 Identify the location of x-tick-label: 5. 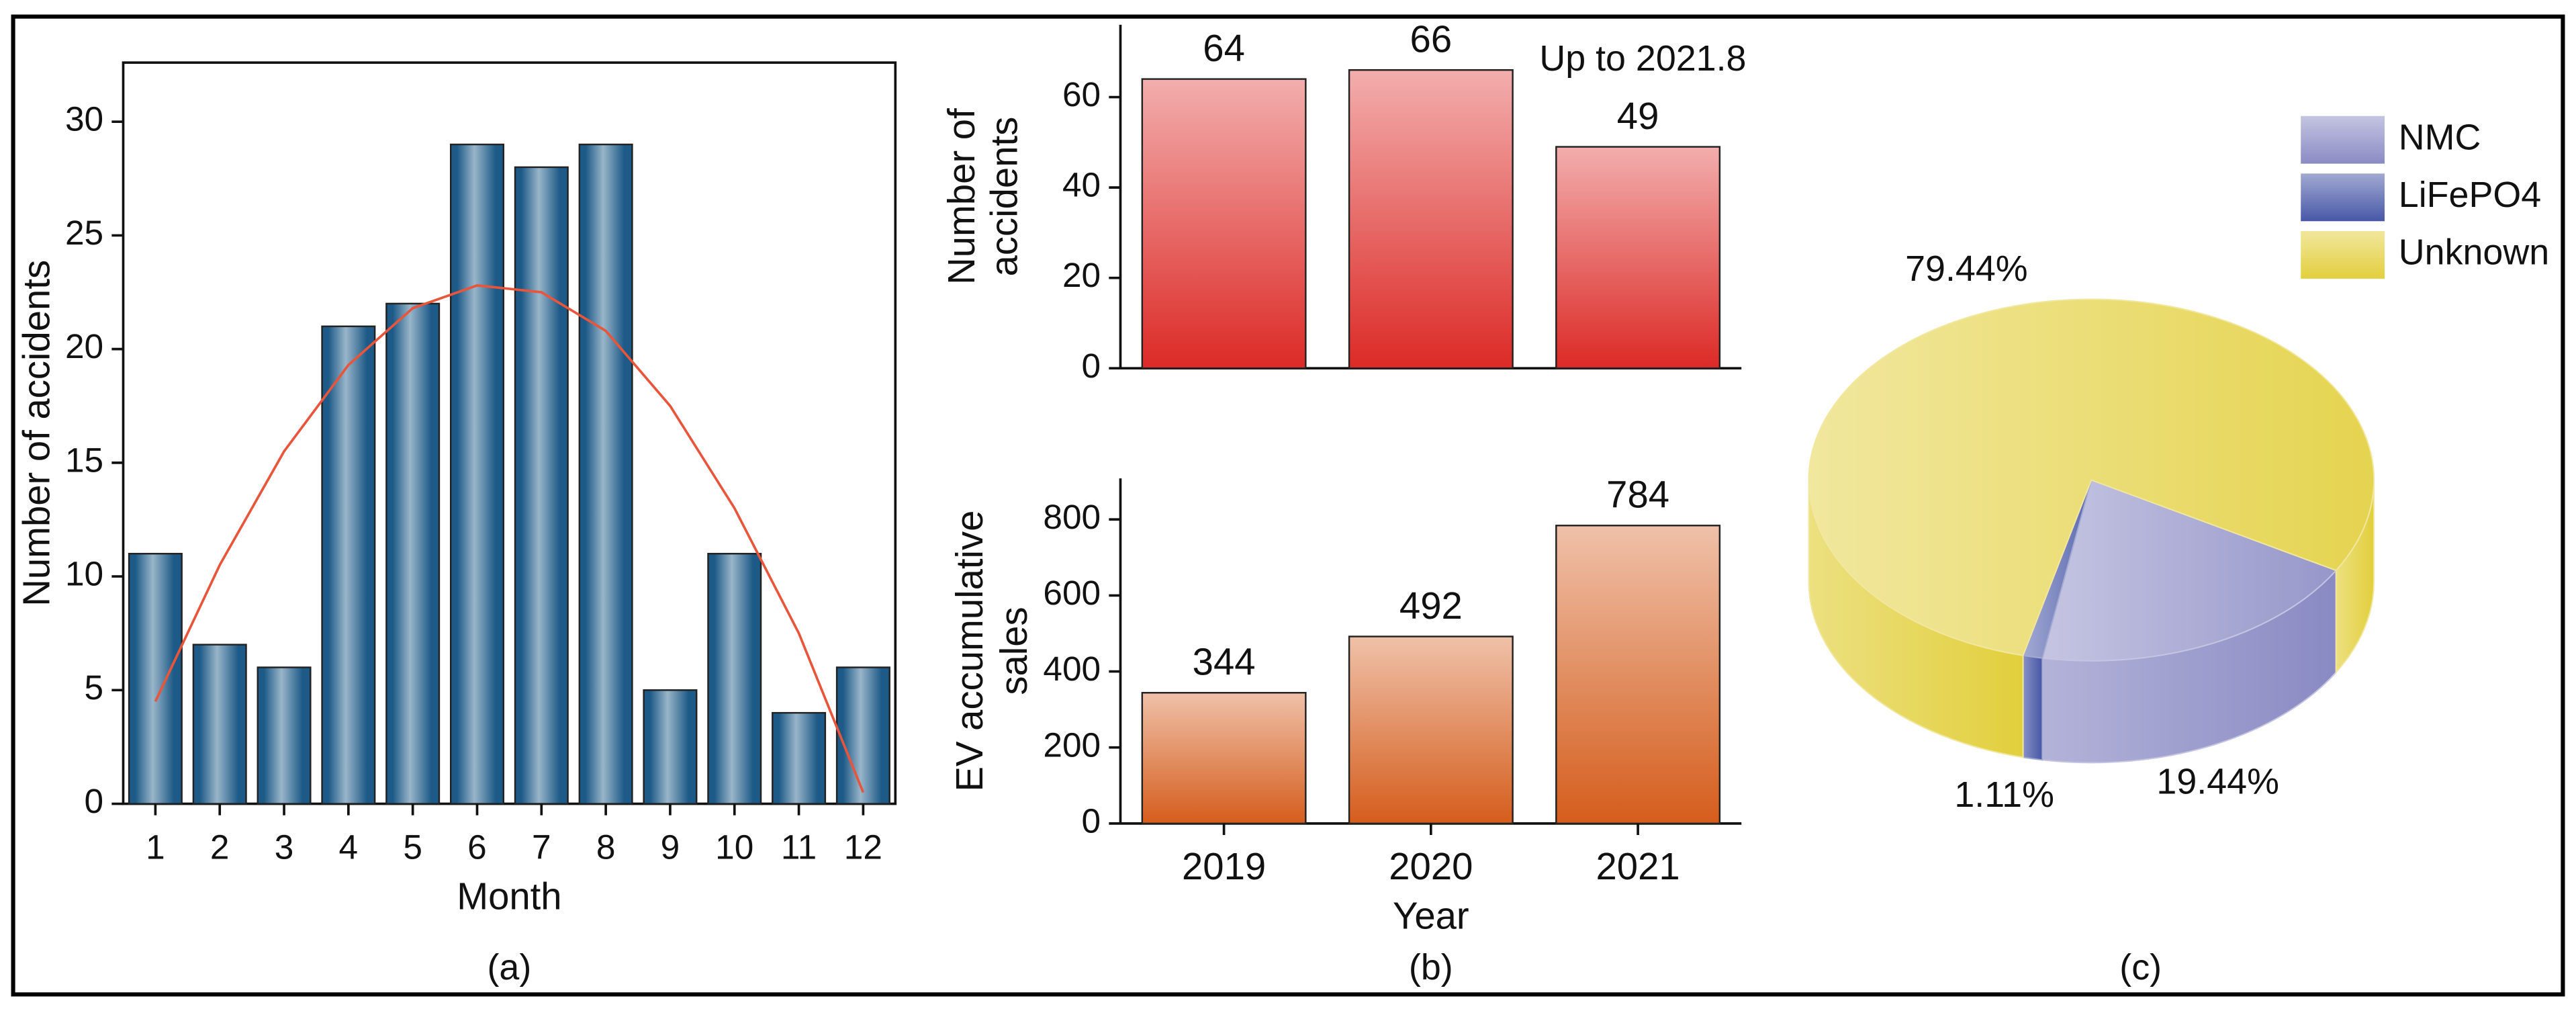
(412, 847).